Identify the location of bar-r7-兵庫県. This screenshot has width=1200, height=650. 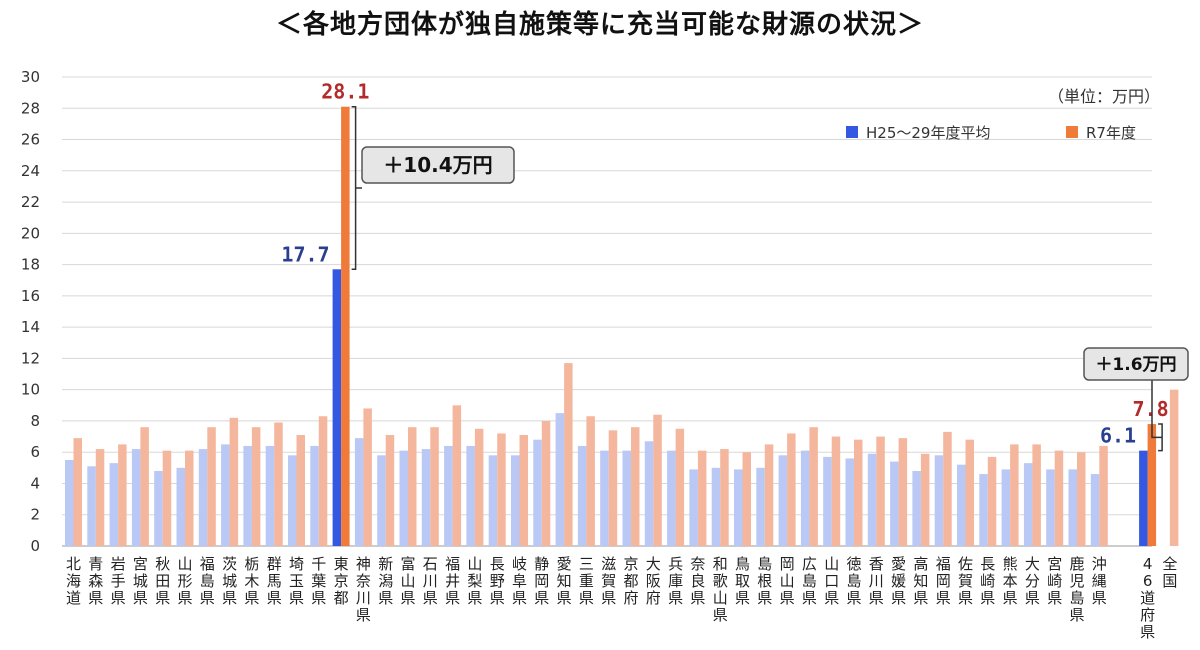
(680, 487).